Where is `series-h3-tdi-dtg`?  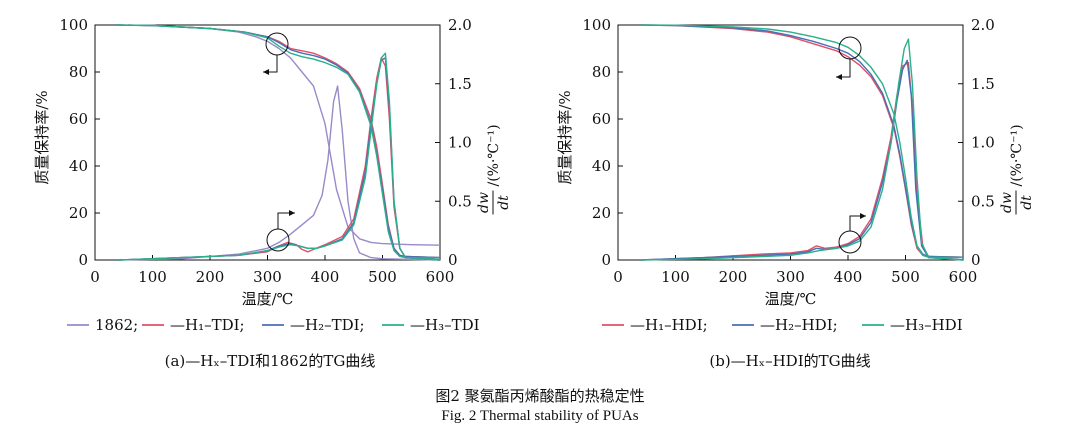 series-h3-tdi-dtg is located at coordinates (279, 156).